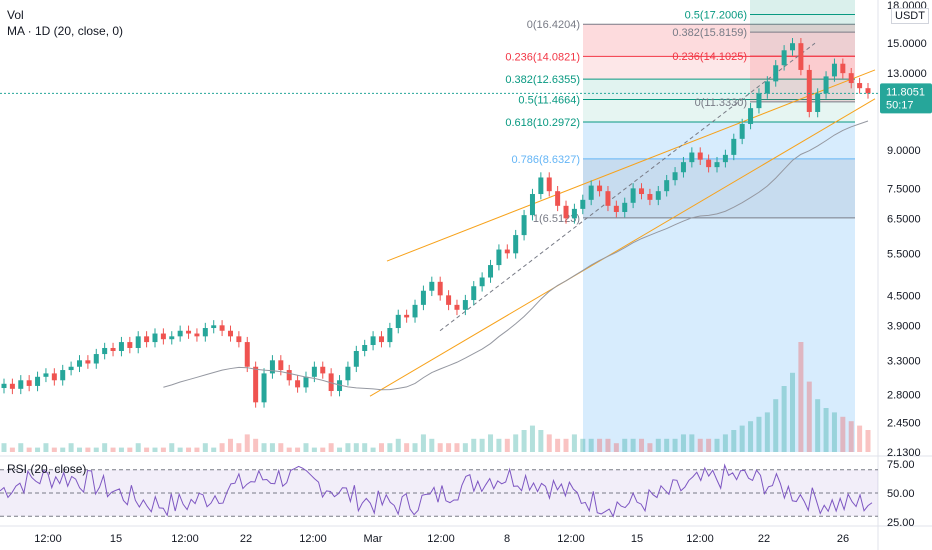 The image size is (932, 550). I want to click on rsi-line, so click(436, 490).